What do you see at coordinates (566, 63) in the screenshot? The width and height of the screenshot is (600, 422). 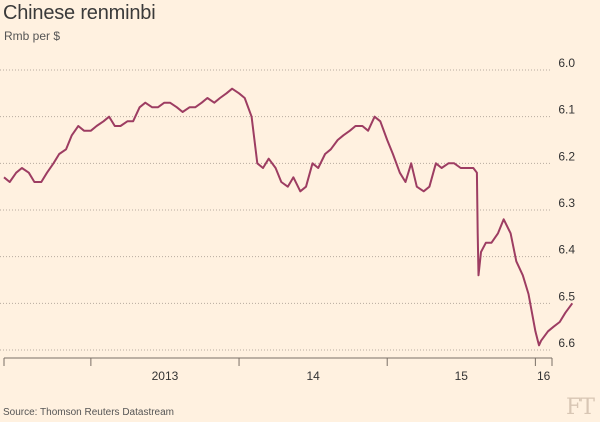 I see `y-tick-label-0: 6.0` at bounding box center [566, 63].